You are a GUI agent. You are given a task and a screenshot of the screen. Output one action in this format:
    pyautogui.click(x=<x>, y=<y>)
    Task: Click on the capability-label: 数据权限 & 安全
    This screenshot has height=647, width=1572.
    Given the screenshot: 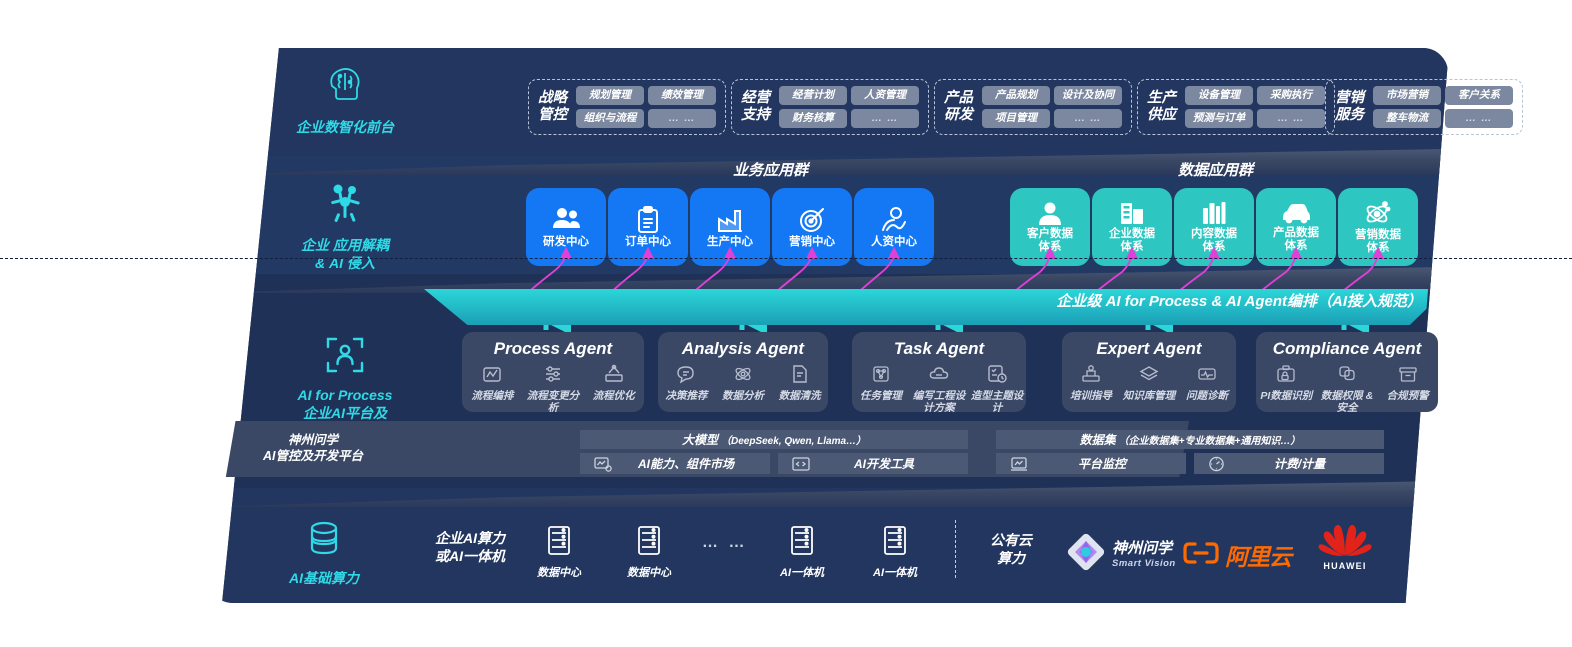 What is the action you would take?
    pyautogui.click(x=1347, y=402)
    